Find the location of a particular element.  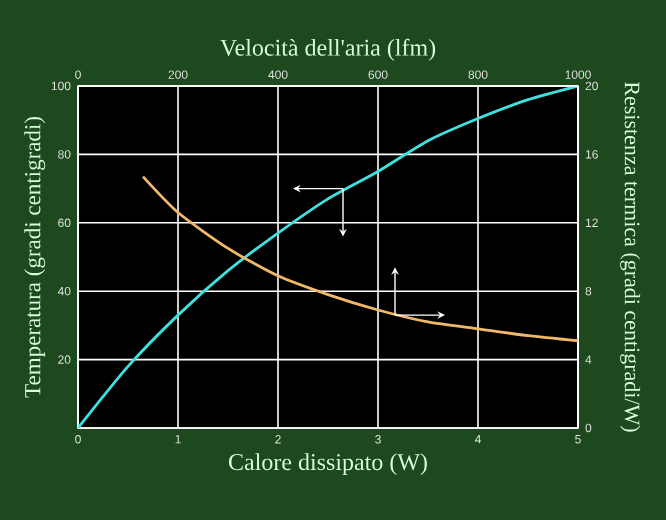

x-axis-title: Calore dissipato (W) is located at coordinates (328, 464).